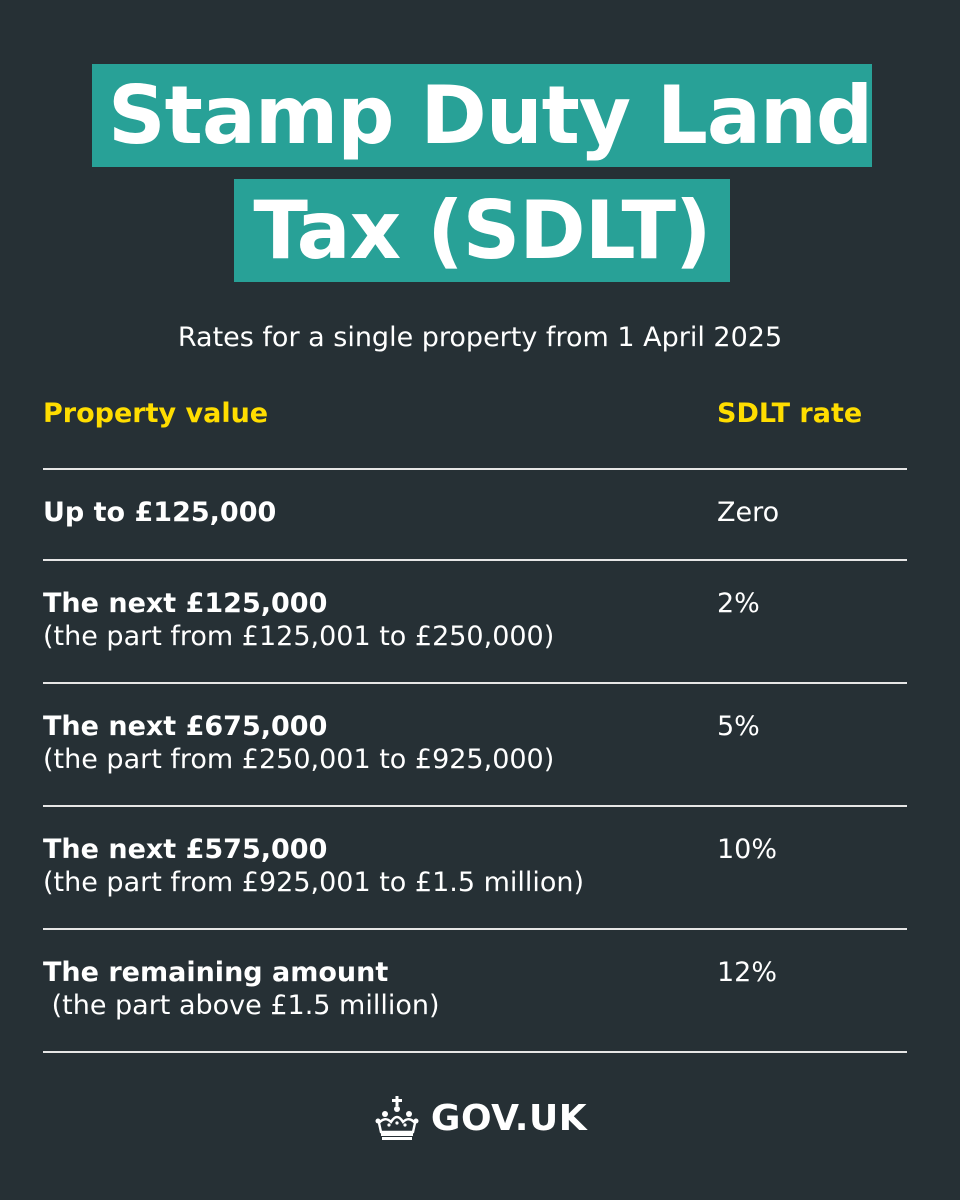 The height and width of the screenshot is (1200, 960). What do you see at coordinates (738, 603) in the screenshot?
I see `rate-cell: 2%` at bounding box center [738, 603].